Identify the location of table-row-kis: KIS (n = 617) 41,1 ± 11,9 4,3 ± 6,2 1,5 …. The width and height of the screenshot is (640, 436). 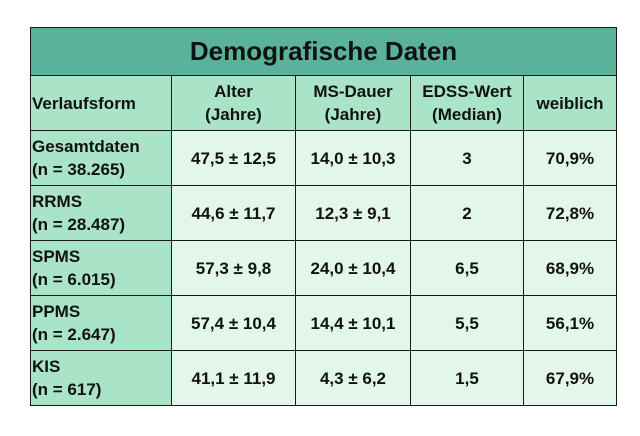
(324, 378).